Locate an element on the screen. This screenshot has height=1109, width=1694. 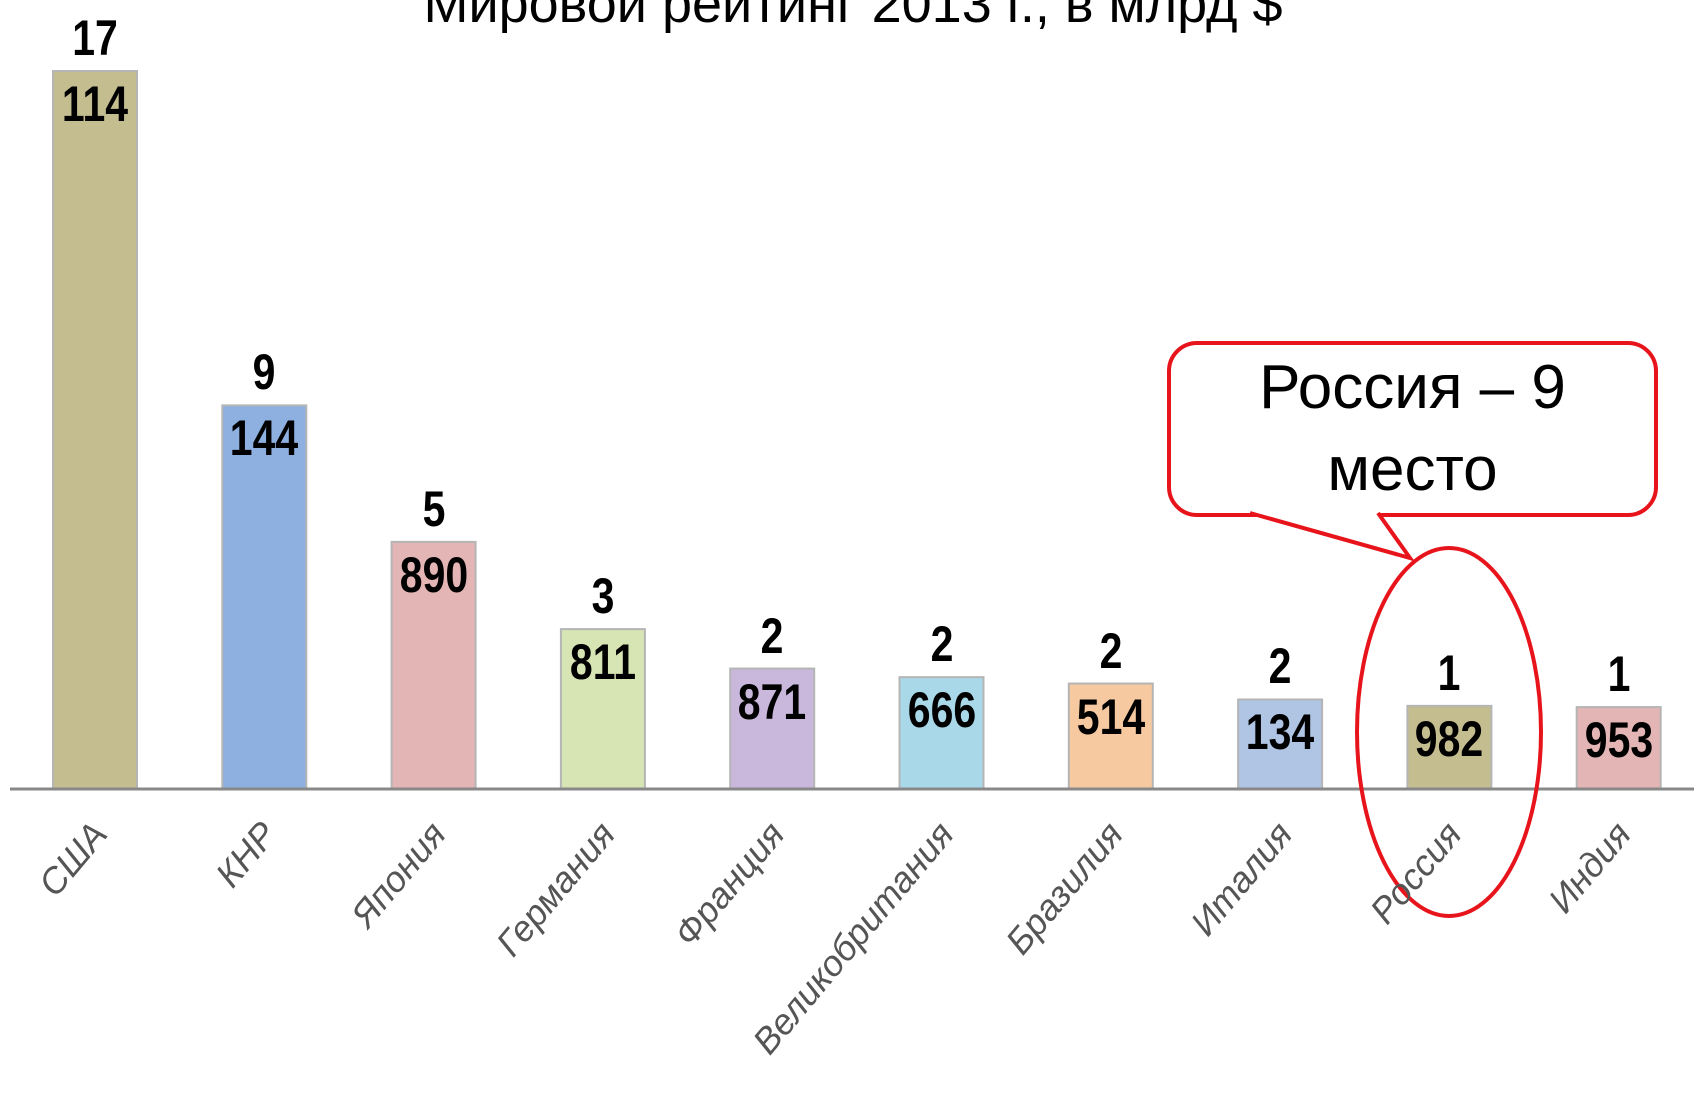
x-tick-label: Россия is located at coordinates (1416, 872).